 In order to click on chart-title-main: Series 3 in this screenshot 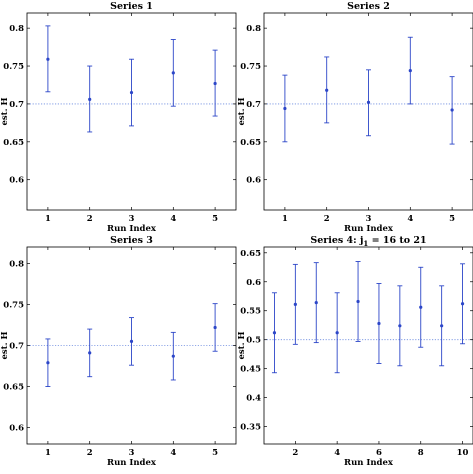, I will do `click(131, 240)`.